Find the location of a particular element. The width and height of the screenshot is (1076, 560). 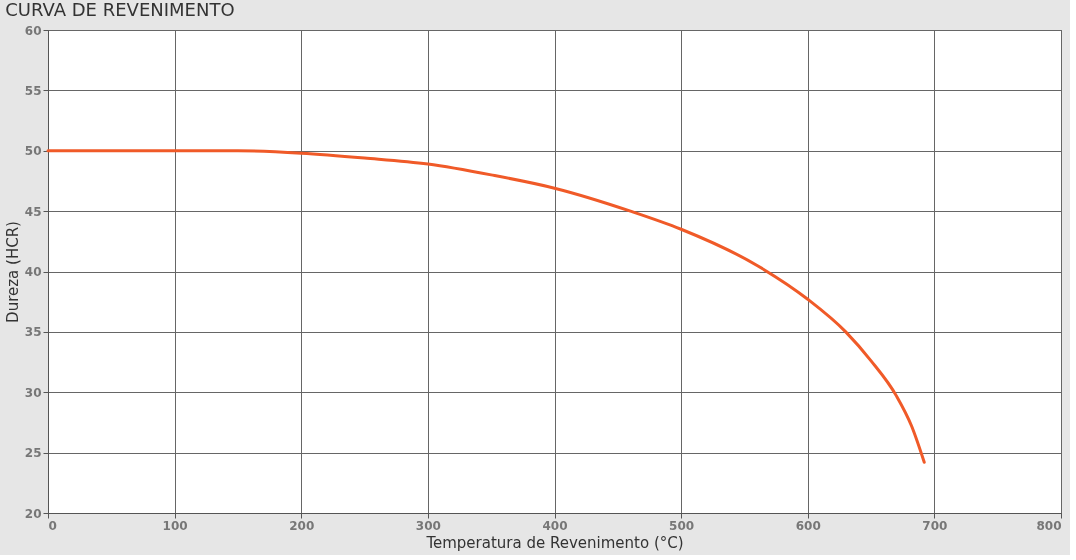

y-tick-label: 30 is located at coordinates (33, 392).